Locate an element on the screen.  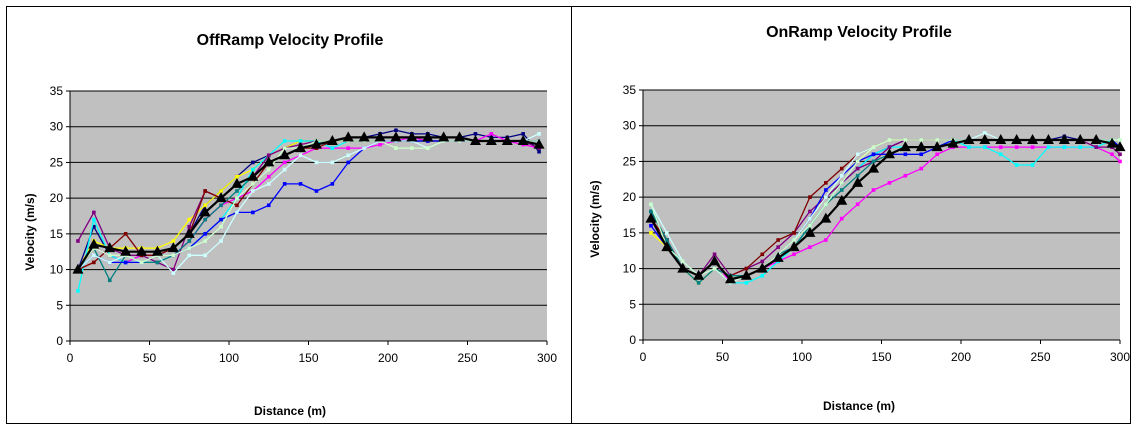
y-tick-label: 20 is located at coordinates (630, 197).